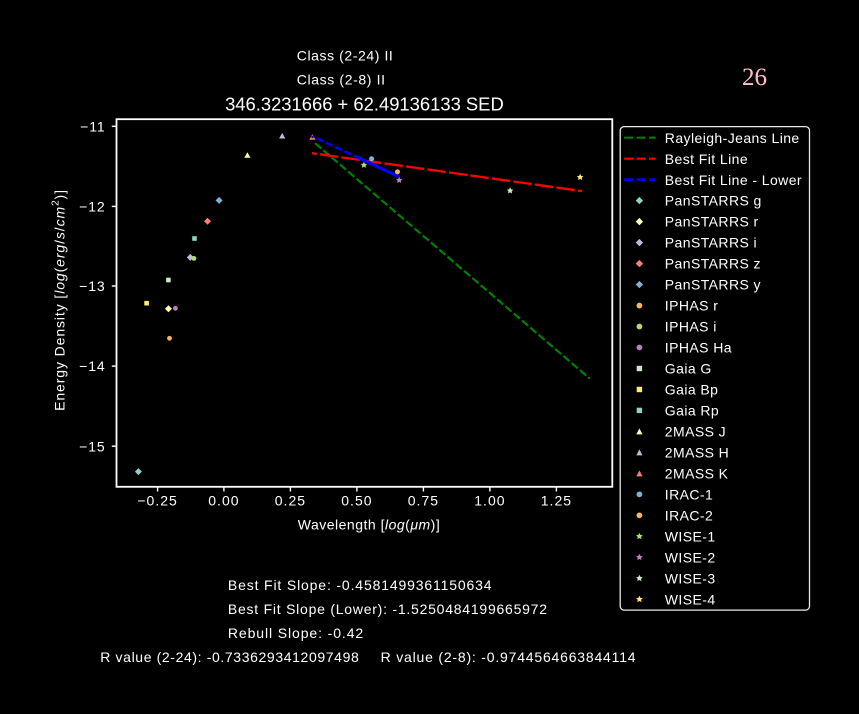 The width and height of the screenshot is (859, 714). What do you see at coordinates (711, 243) in the screenshot?
I see `svg-text: PanSTARRS i` at bounding box center [711, 243].